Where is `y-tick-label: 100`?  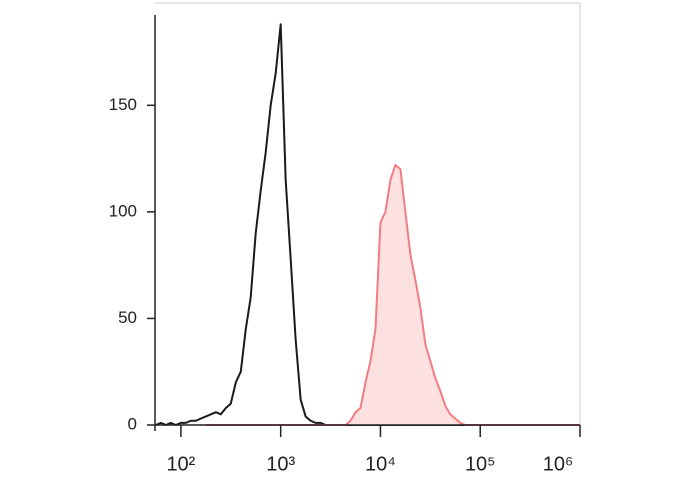 y-tick-label: 100 is located at coordinates (123, 210).